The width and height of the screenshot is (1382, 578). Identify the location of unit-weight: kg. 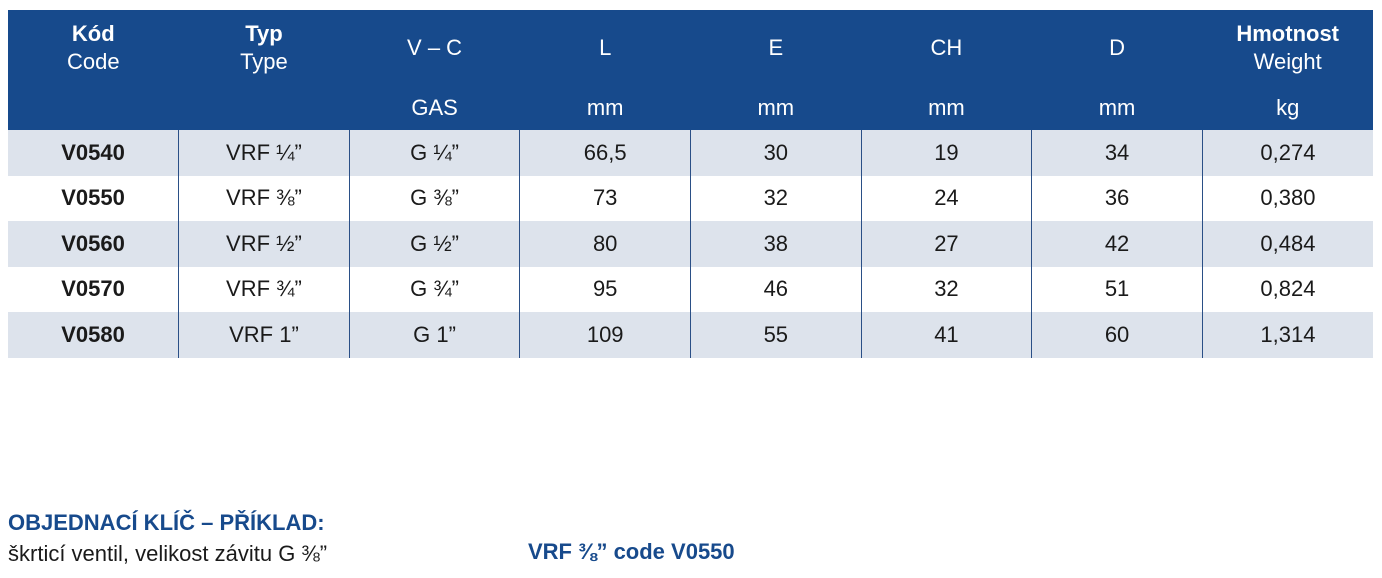
(1287, 108).